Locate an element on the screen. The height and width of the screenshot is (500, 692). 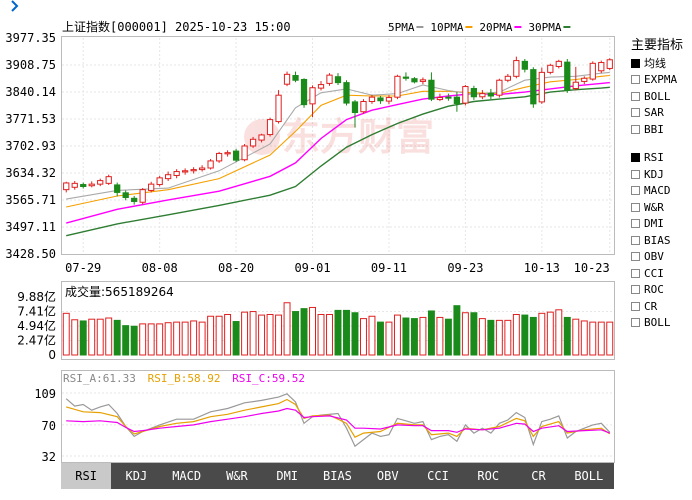
indicator-label: EXPMA is located at coordinates (661, 80).